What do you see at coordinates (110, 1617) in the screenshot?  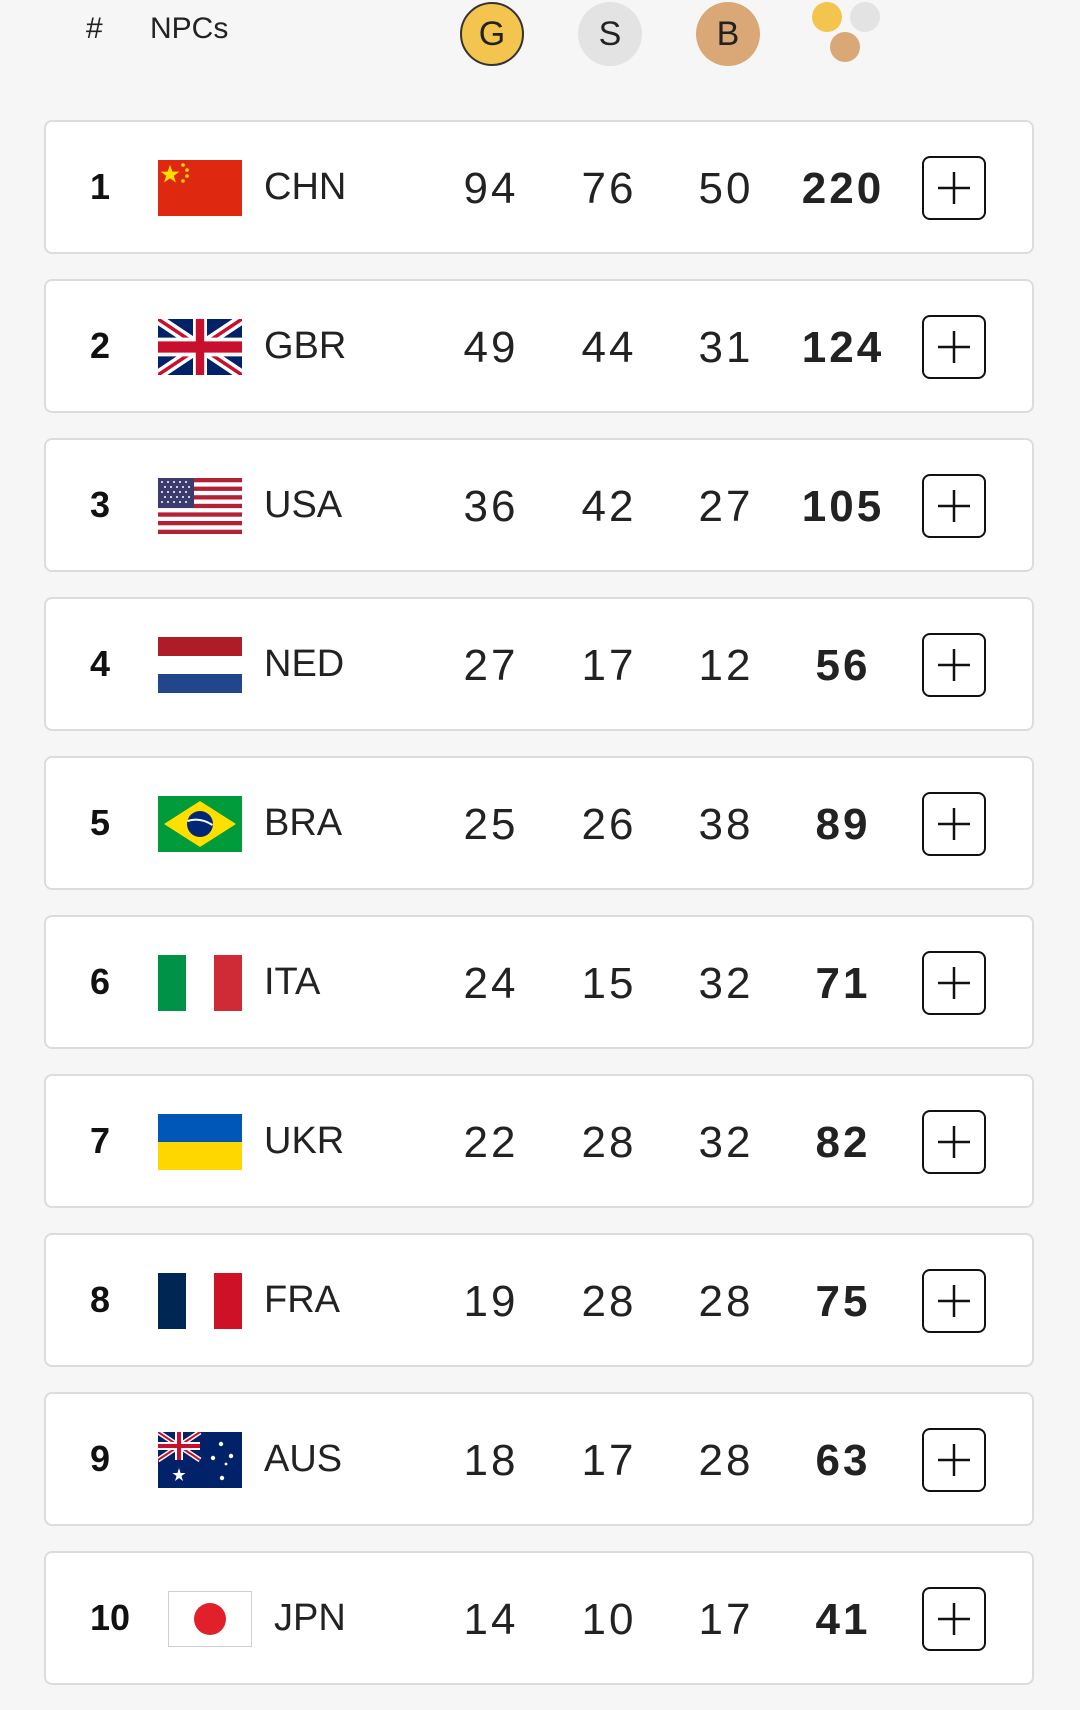 I see `rank-value: 10` at bounding box center [110, 1617].